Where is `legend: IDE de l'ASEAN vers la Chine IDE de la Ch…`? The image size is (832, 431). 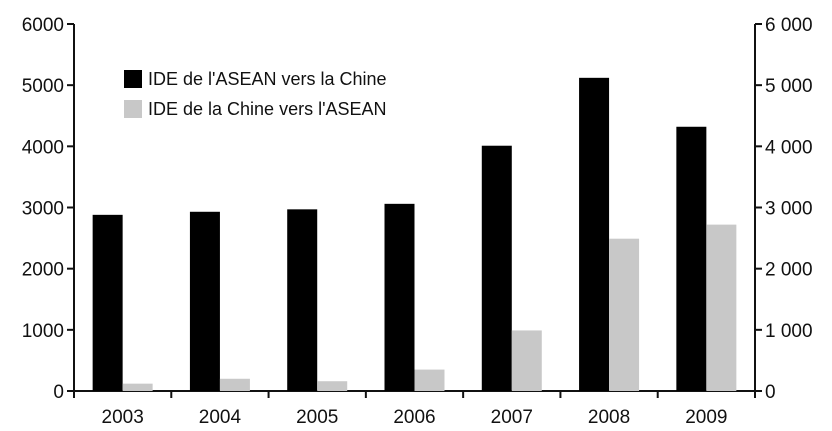 legend: IDE de l'ASEAN vers la Chine IDE de la Ch… is located at coordinates (255, 94).